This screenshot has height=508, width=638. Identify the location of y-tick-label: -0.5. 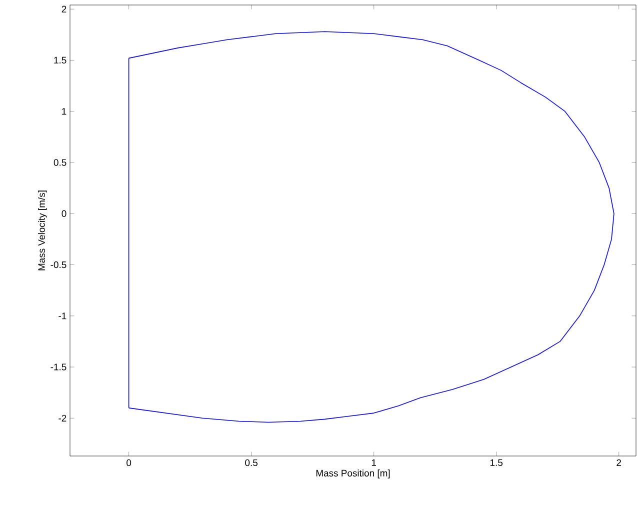
(58, 264).